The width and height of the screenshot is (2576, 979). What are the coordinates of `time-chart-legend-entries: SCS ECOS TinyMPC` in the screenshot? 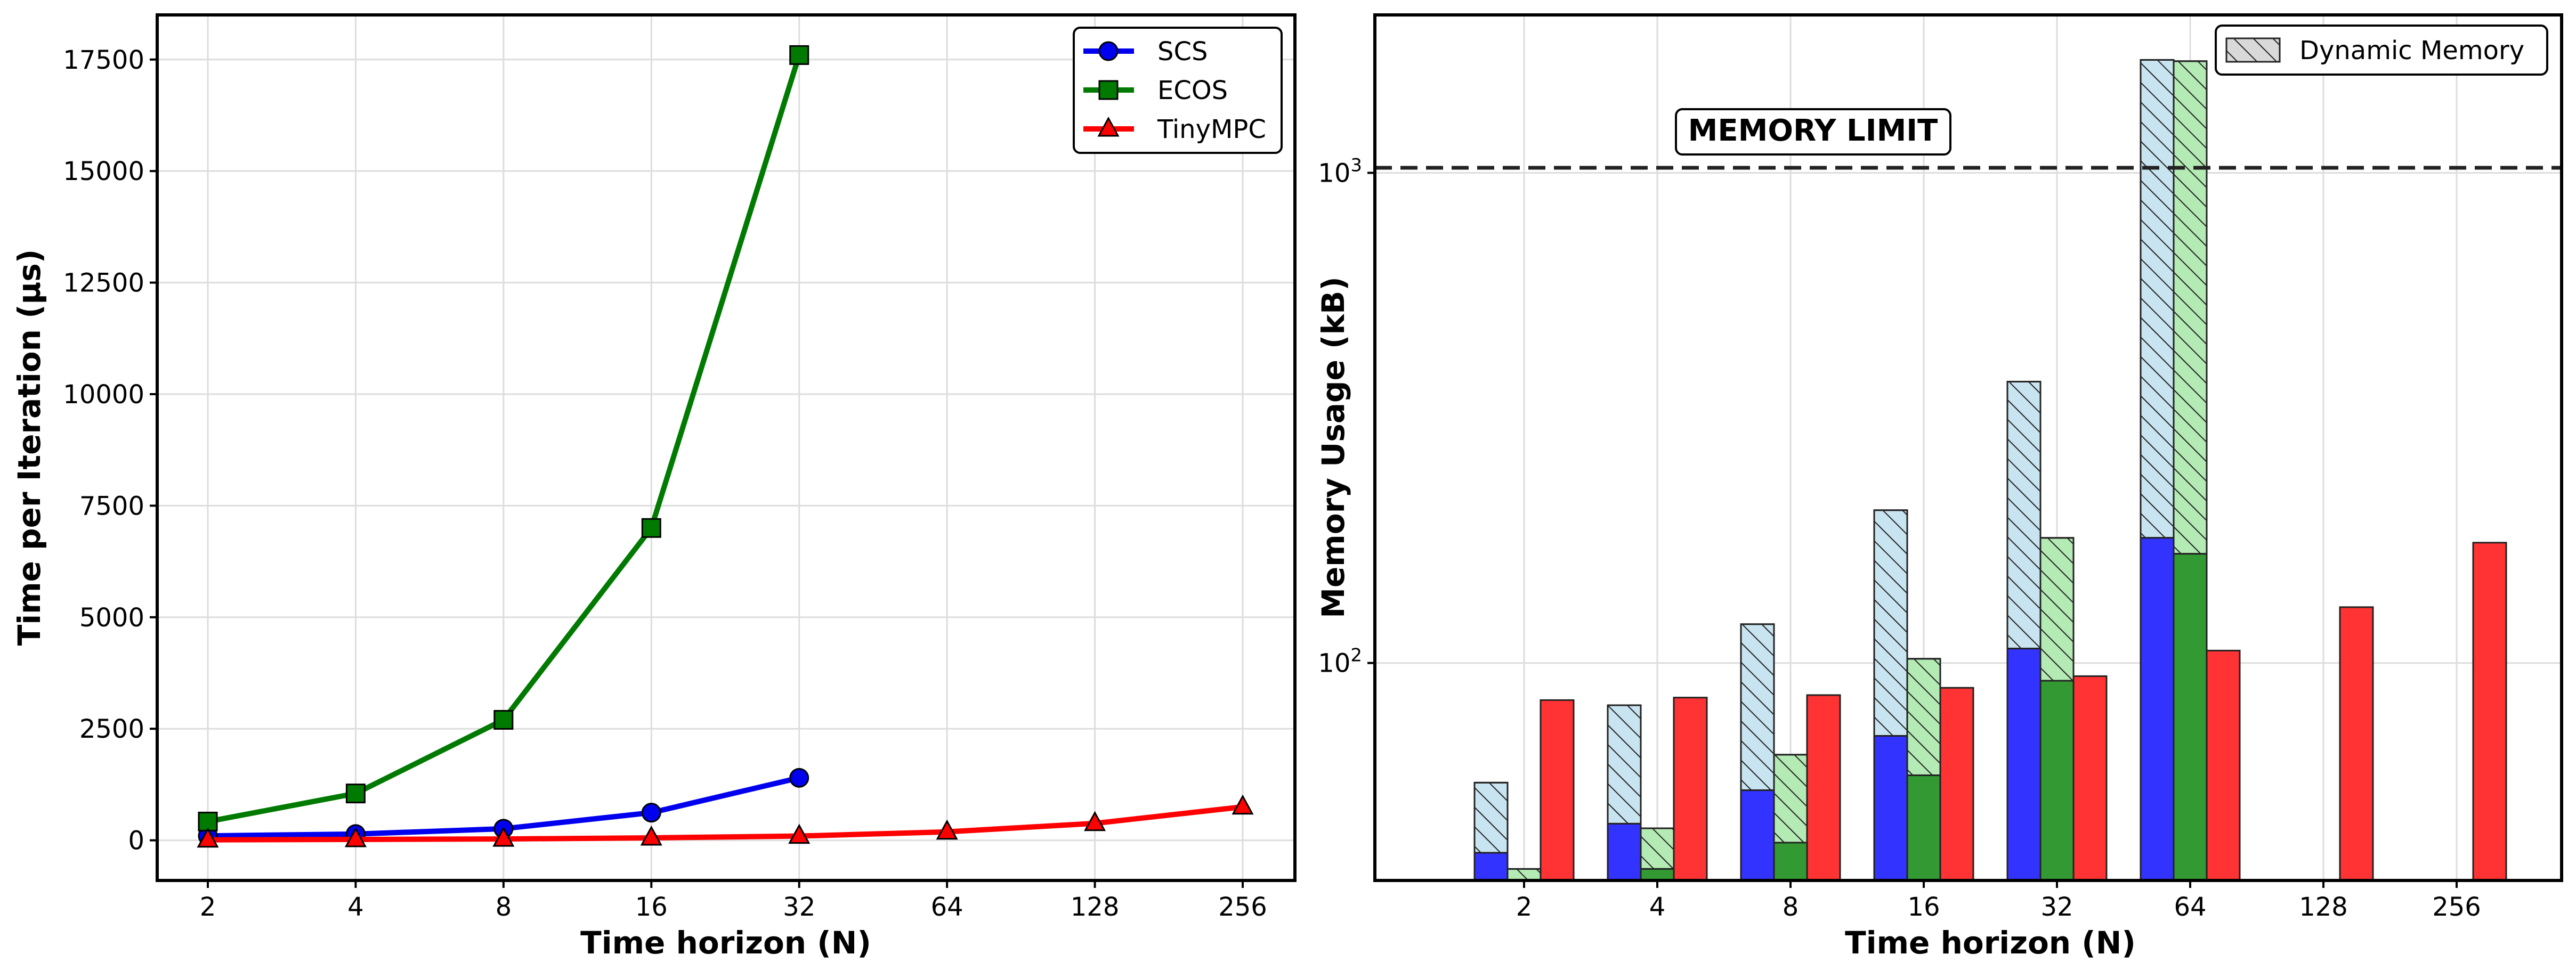 It's located at (1174, 91).